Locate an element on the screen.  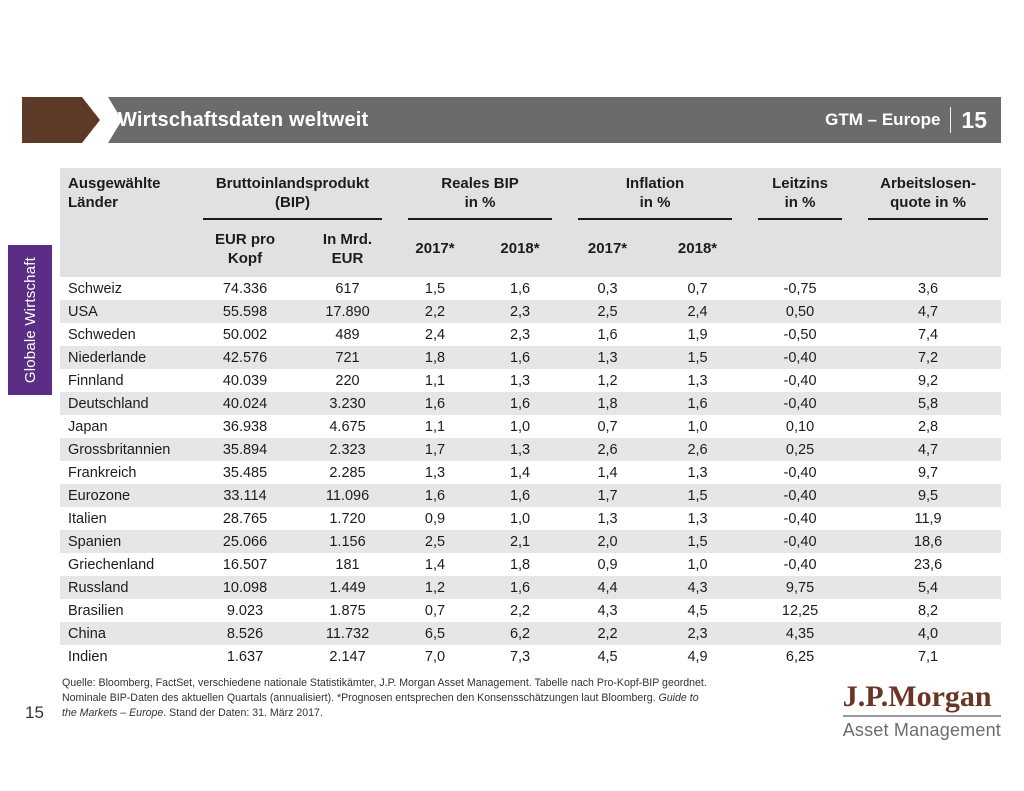
table-row: Indien 1.637 2.147 7,0 7,3 4,5 4,9 6,25 7,1 is located at coordinates (530, 656).